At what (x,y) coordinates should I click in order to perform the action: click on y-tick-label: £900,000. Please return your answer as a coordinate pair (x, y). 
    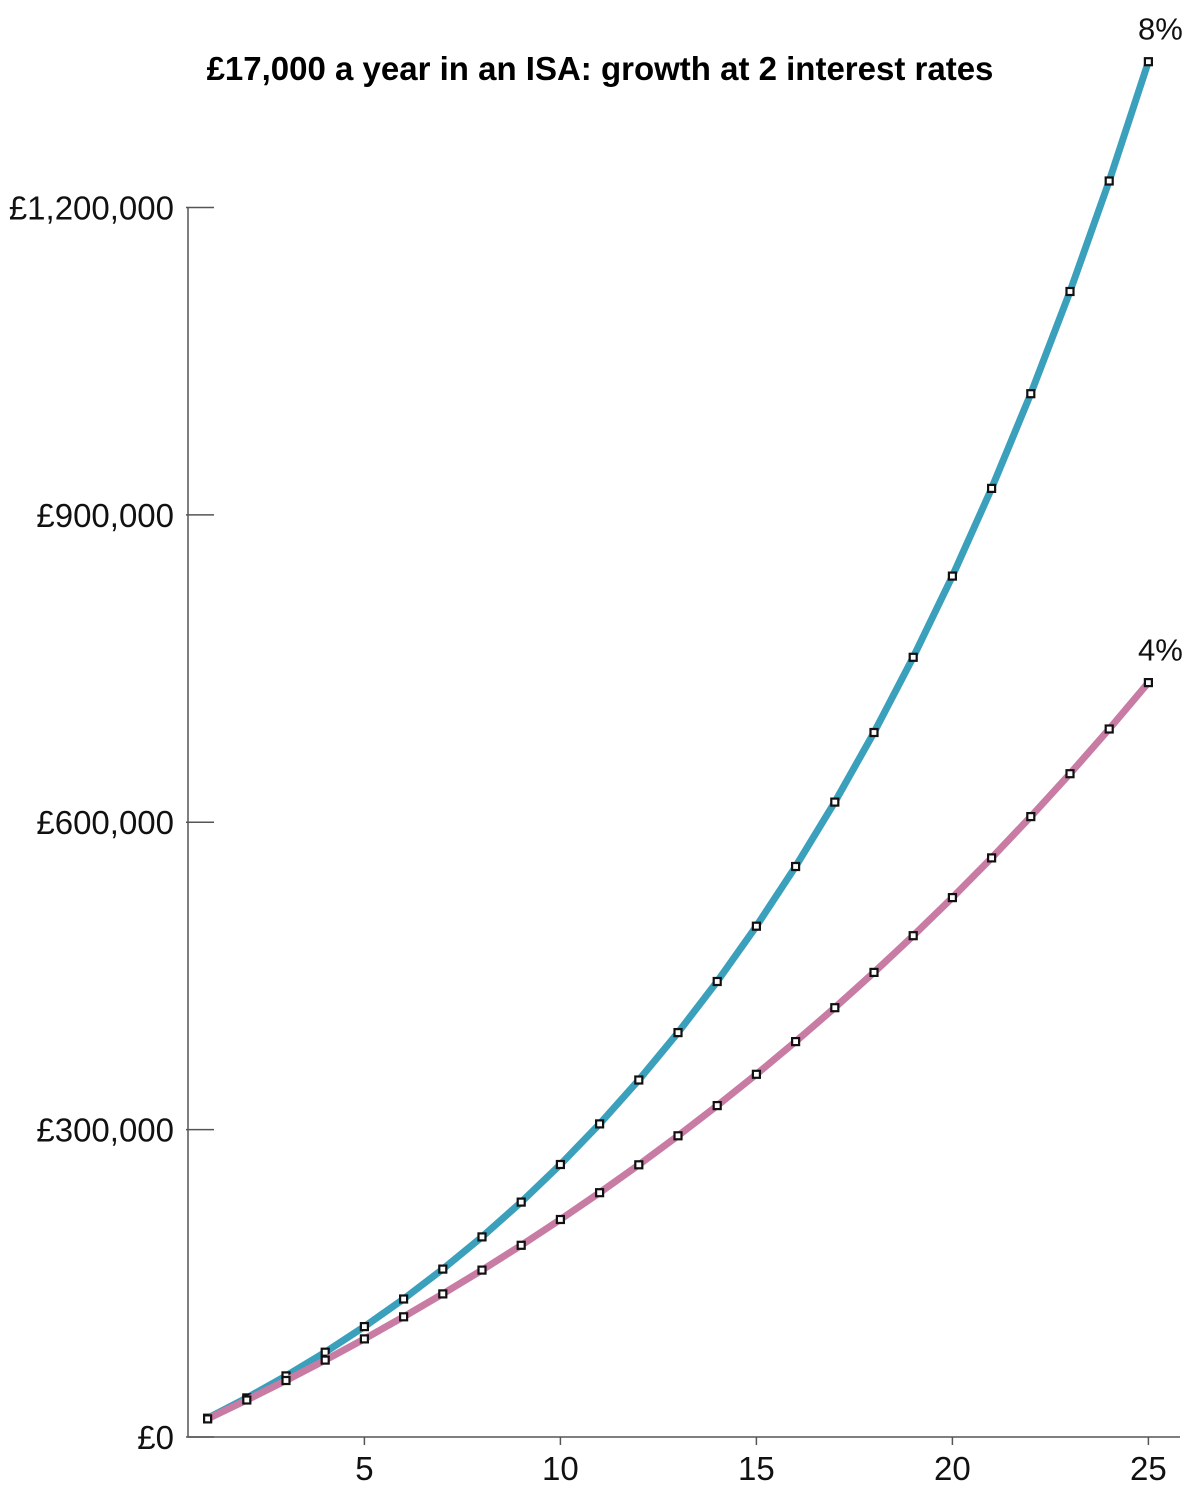
    Looking at the image, I should click on (105, 515).